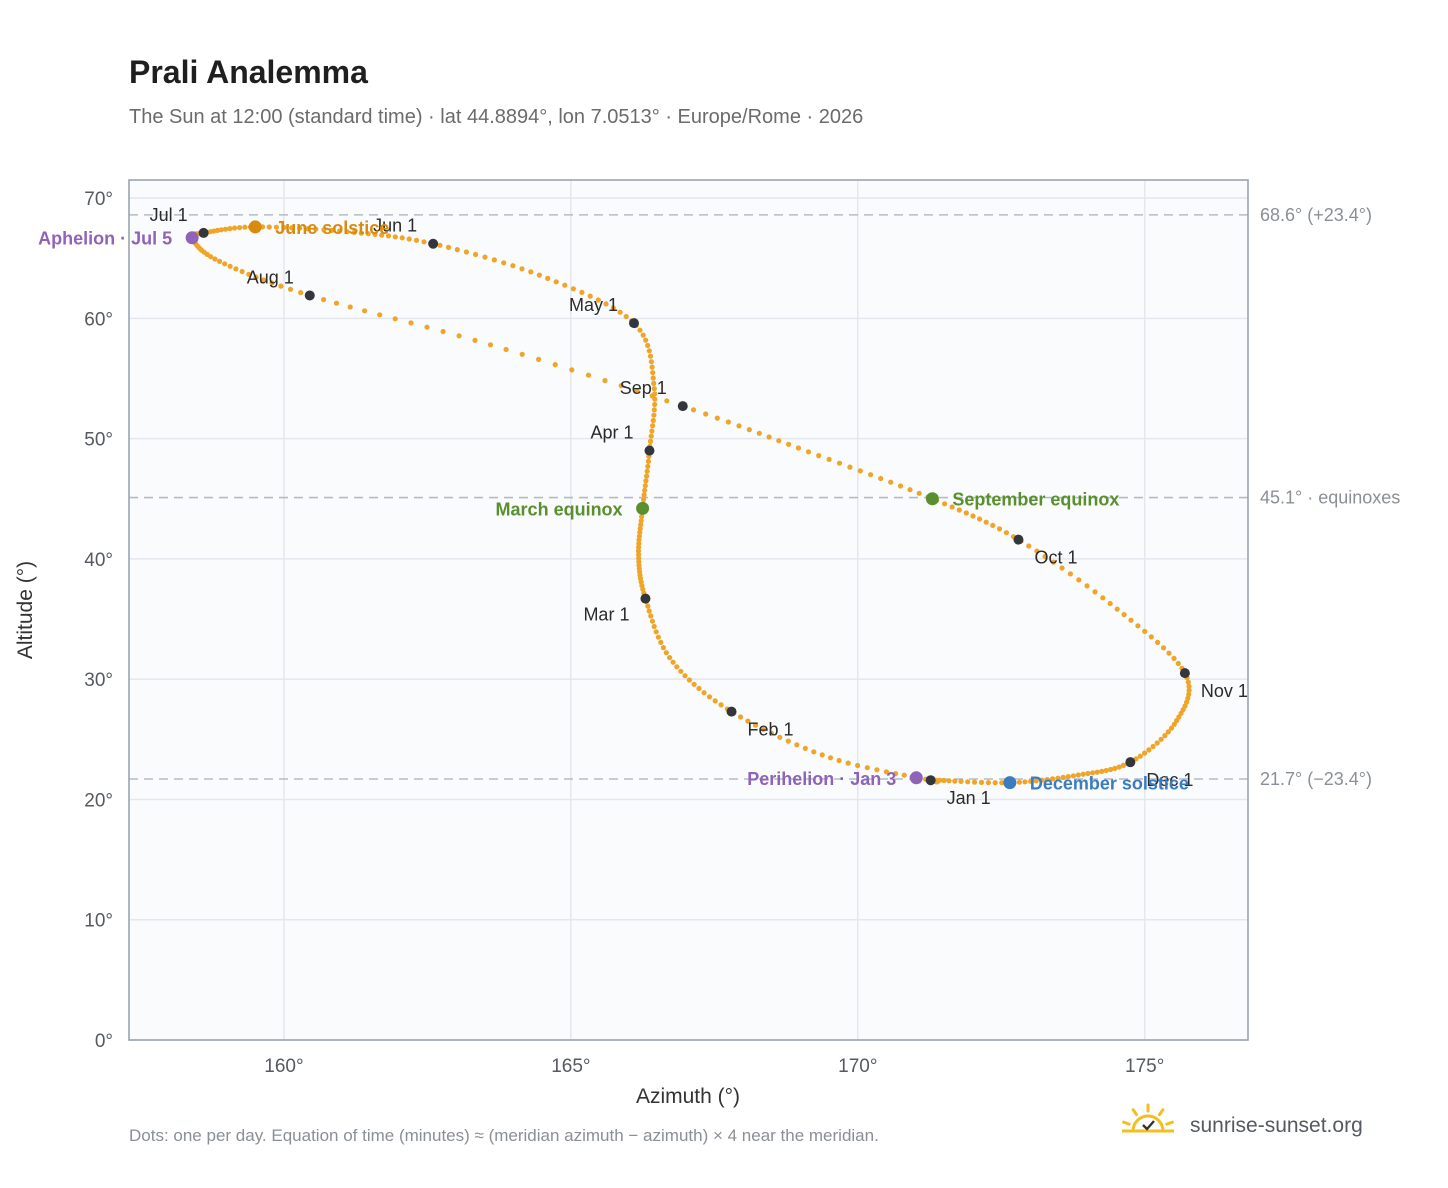  Describe the element at coordinates (1276, 1125) in the screenshot. I see `brand-name: sunrise-sunset.org` at that location.